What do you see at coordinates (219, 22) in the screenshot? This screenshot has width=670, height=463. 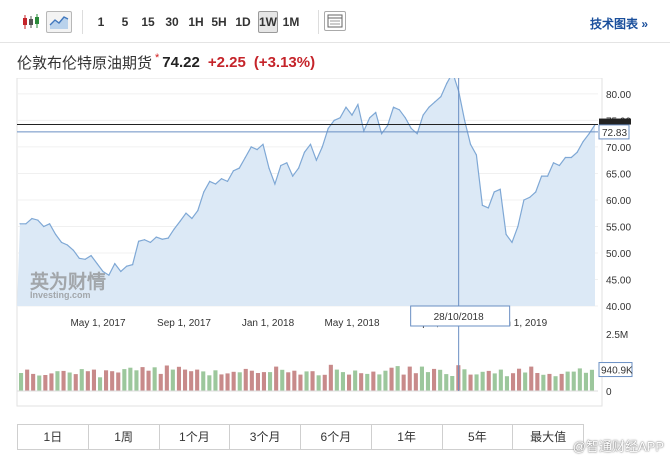 I see `interval-button-5h: 5H` at bounding box center [219, 22].